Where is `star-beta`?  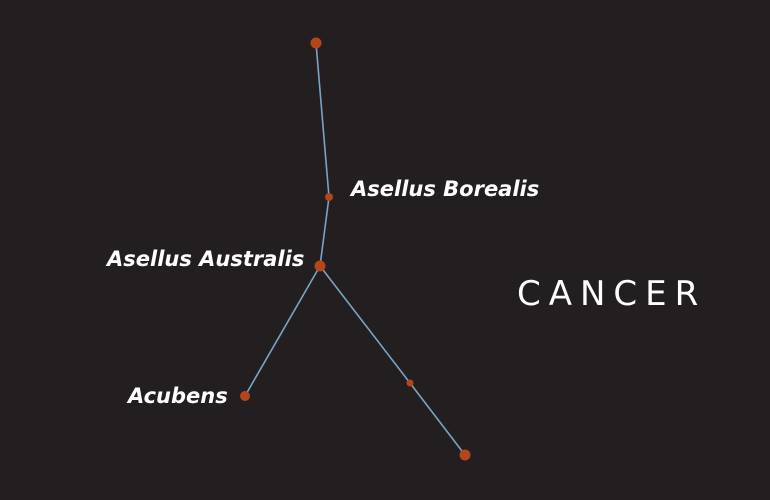
star-beta is located at coordinates (465, 455).